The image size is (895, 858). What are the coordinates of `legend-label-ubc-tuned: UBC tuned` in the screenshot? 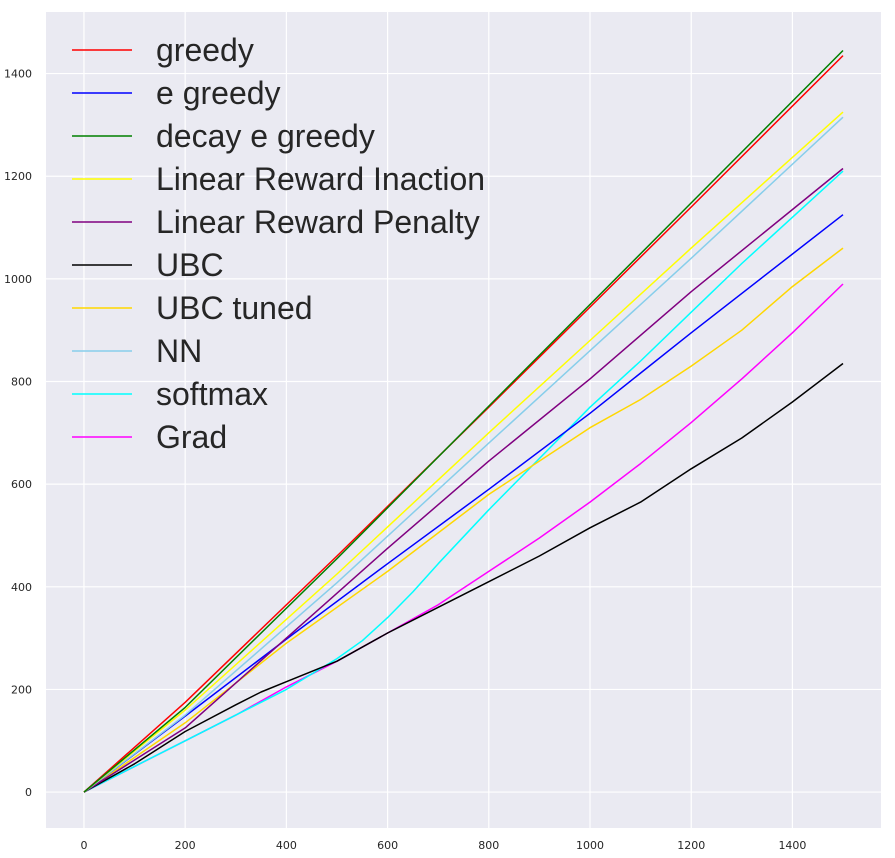 It's located at (234, 308).